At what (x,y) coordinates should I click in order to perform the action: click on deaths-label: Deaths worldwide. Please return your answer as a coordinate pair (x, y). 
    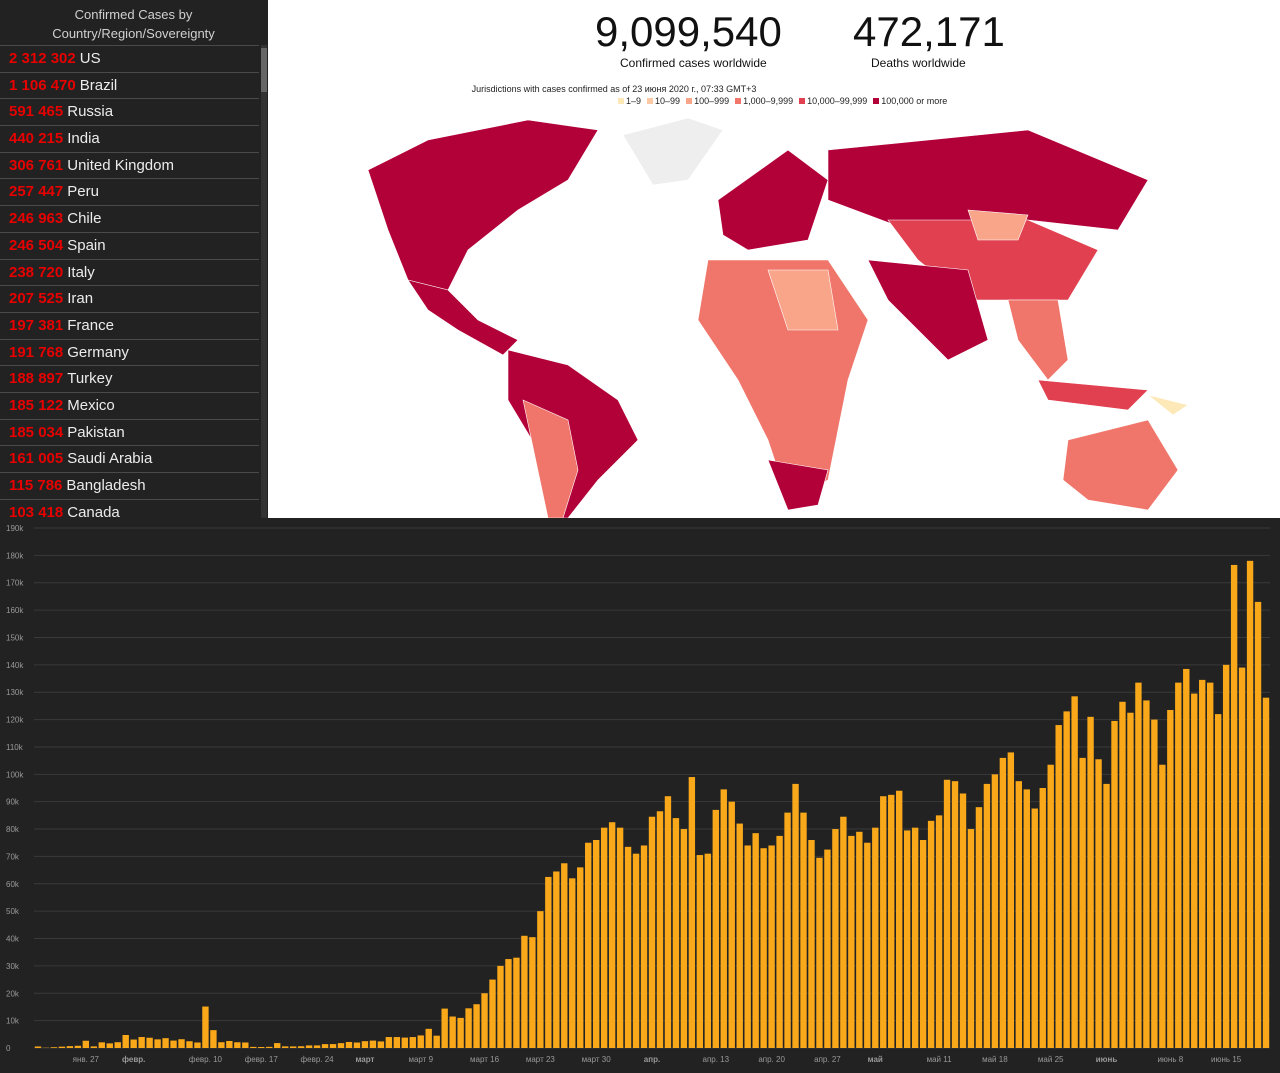
    Looking at the image, I should click on (918, 63).